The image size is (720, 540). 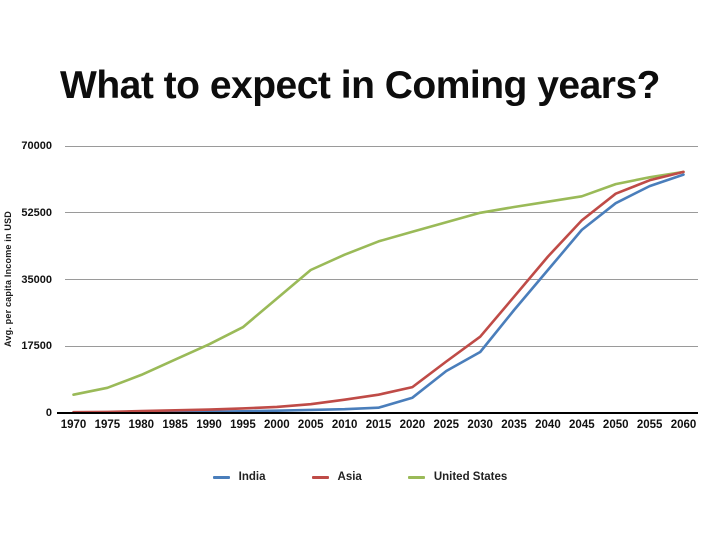 I want to click on x-tick-label: 2000, so click(x=277, y=425).